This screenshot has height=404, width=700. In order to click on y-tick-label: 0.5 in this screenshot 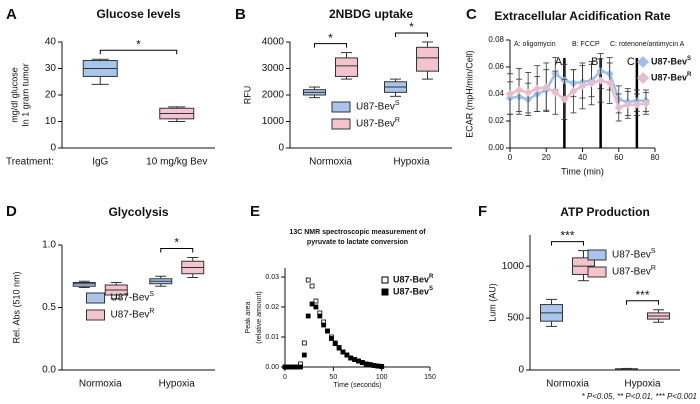, I will do `click(49, 307)`.